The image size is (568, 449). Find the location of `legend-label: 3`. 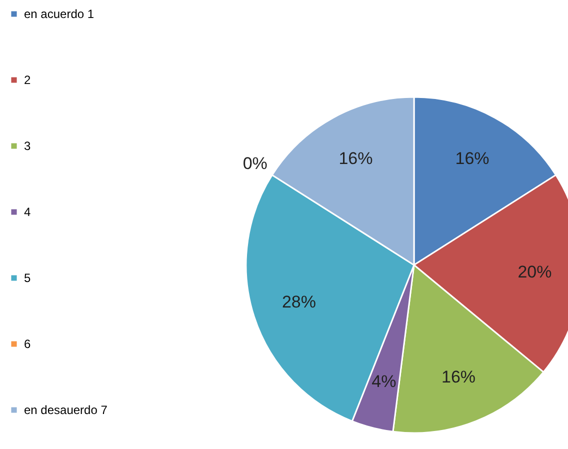

legend-label: 3 is located at coordinates (27, 146).